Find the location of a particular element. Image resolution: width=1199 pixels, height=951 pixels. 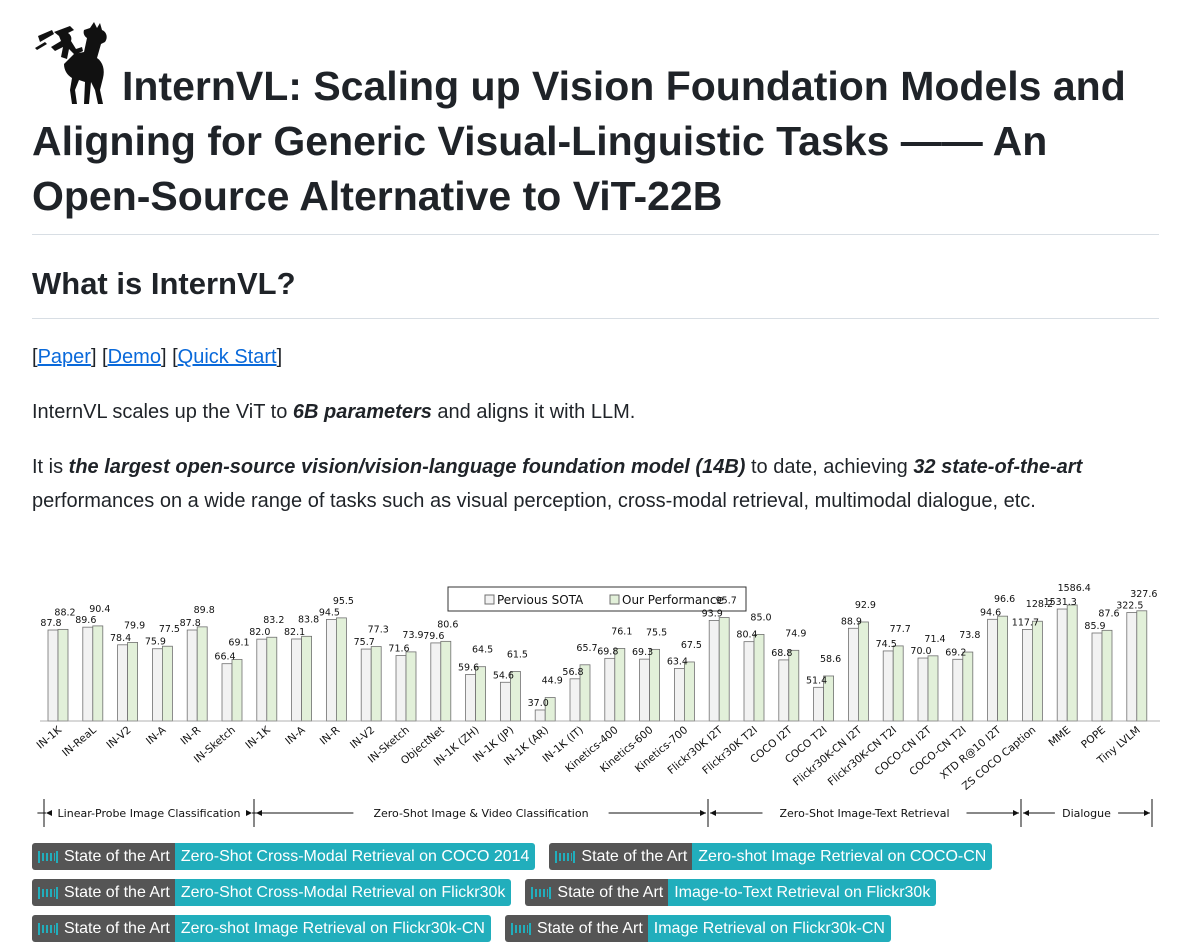

data-label-ours: 73.9 is located at coordinates (412, 635).